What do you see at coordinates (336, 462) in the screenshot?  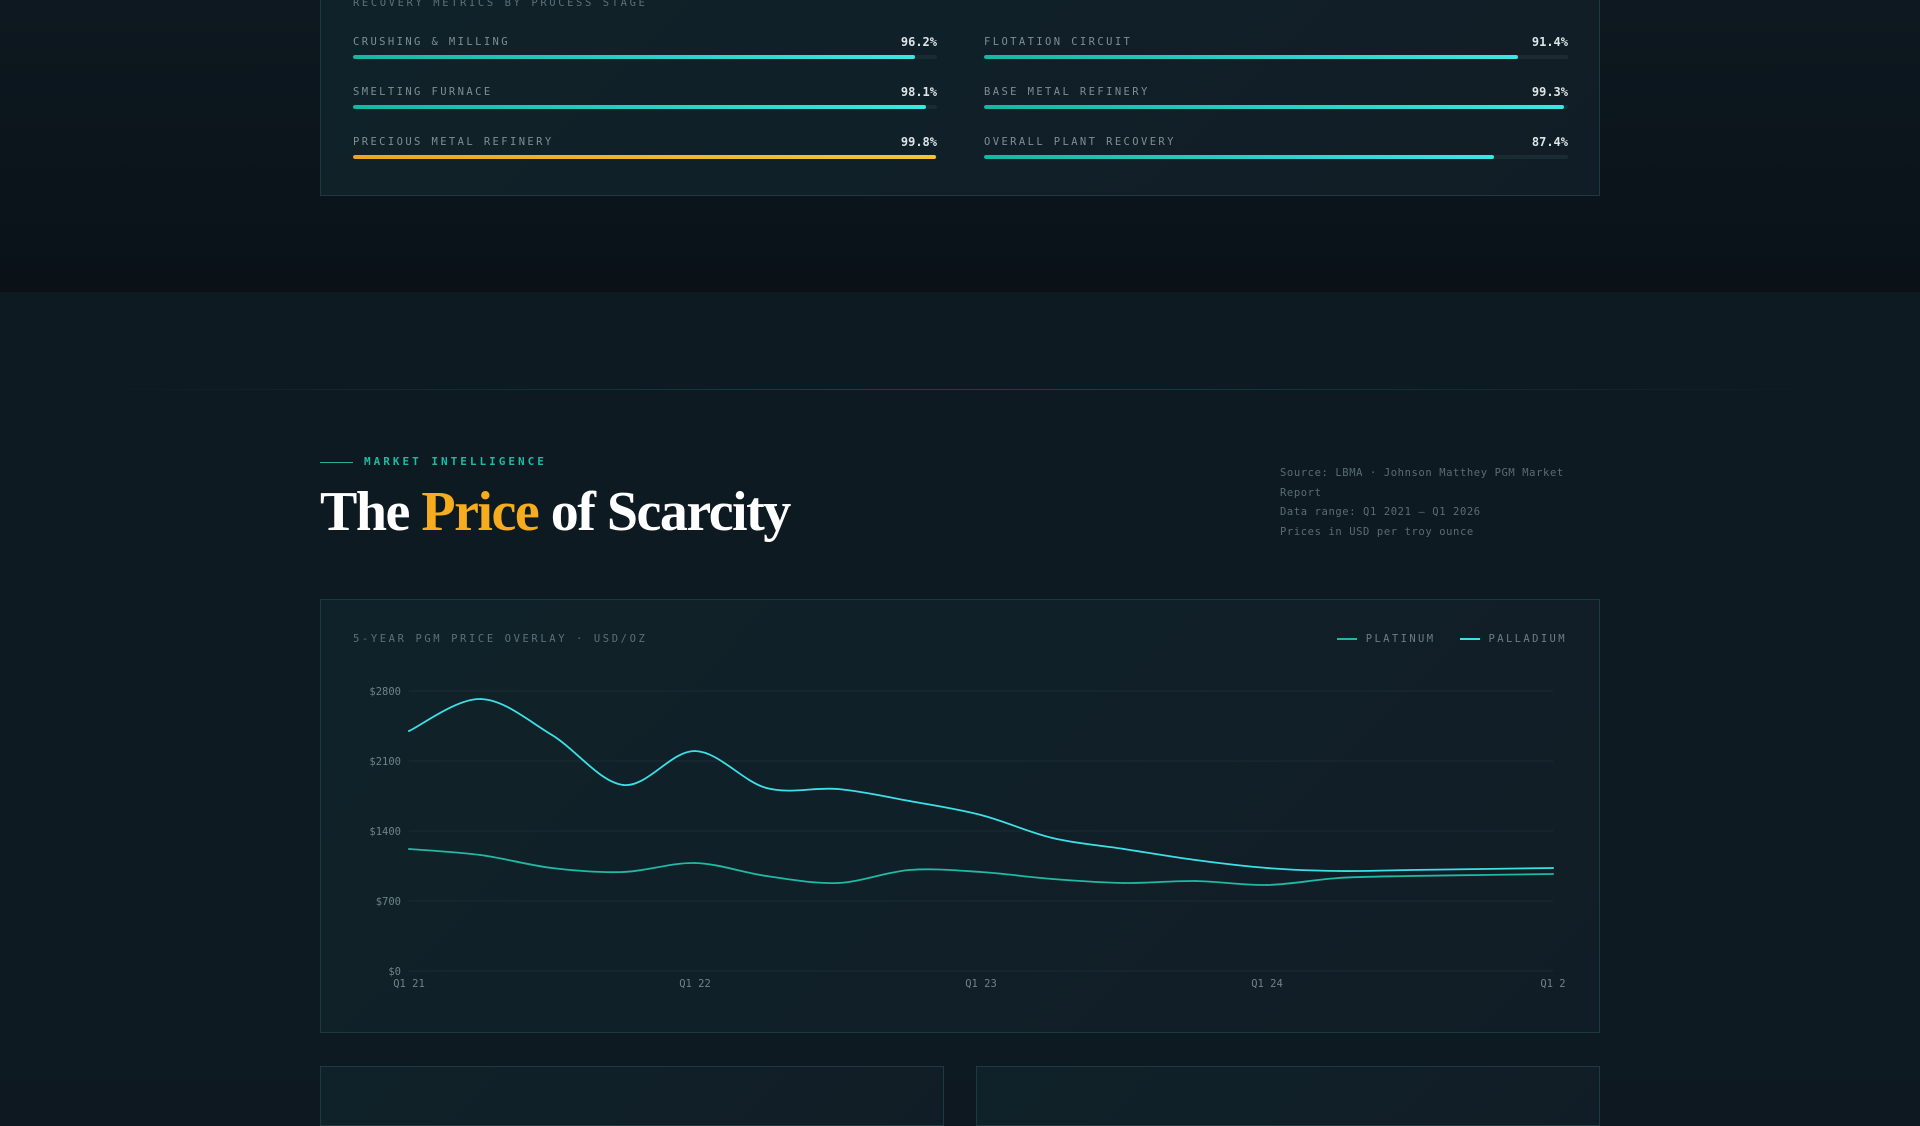 I see `eyebrow-rule` at bounding box center [336, 462].